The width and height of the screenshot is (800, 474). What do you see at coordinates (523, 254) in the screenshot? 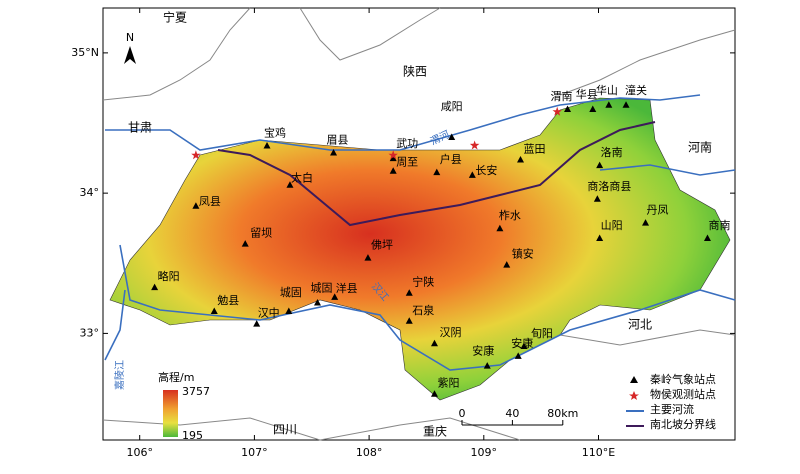
I see `station-label: 镇安` at bounding box center [523, 254].